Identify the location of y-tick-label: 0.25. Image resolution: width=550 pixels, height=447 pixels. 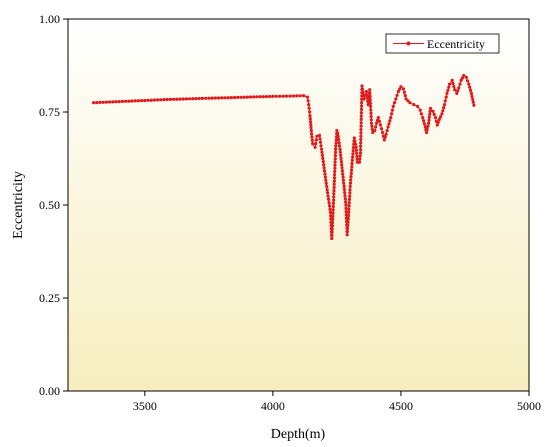
(49, 298).